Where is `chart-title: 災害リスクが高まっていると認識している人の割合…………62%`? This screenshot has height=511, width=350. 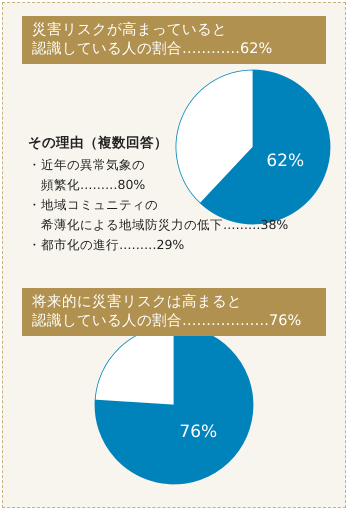
chart-title: 災害リスクが高まっていると認識している人の割合…………62% is located at coordinates (174, 40).